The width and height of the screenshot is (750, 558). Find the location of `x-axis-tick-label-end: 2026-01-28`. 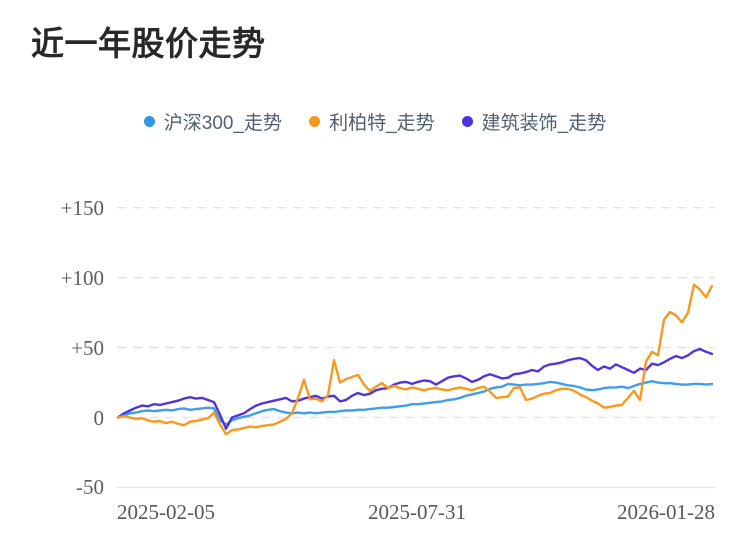

x-axis-tick-label-end: 2026-01-28 is located at coordinates (666, 512).